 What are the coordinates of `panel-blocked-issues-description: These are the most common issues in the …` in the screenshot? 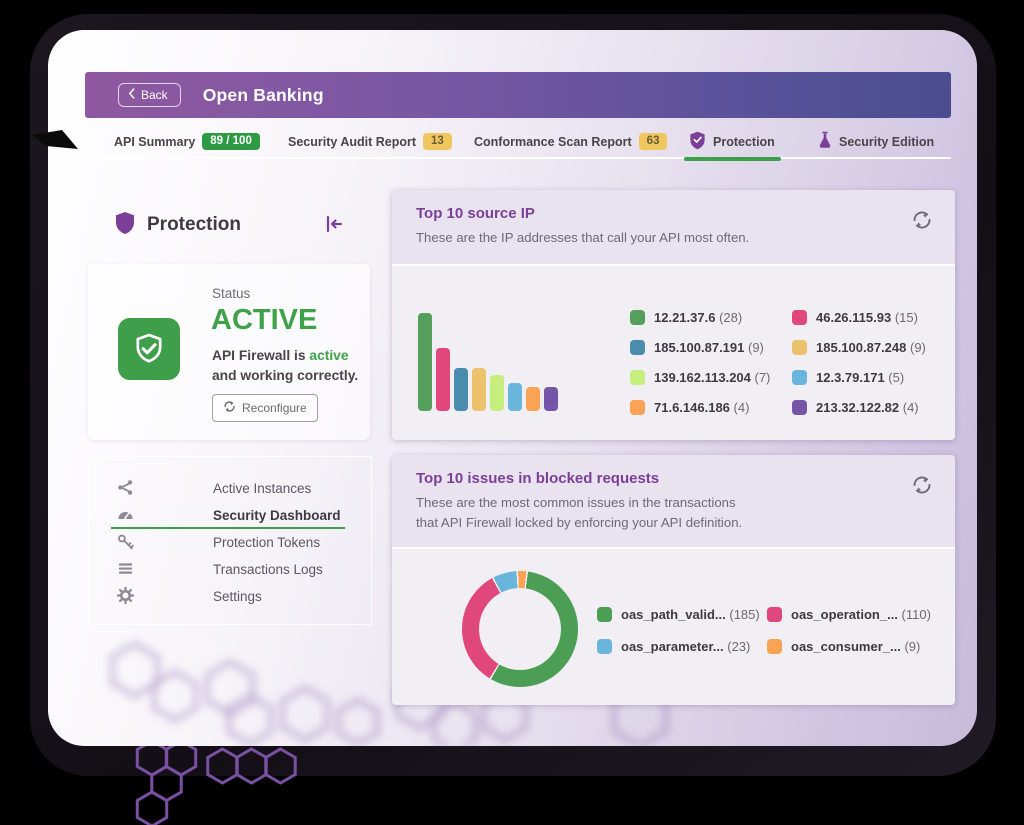 It's located at (579, 512).